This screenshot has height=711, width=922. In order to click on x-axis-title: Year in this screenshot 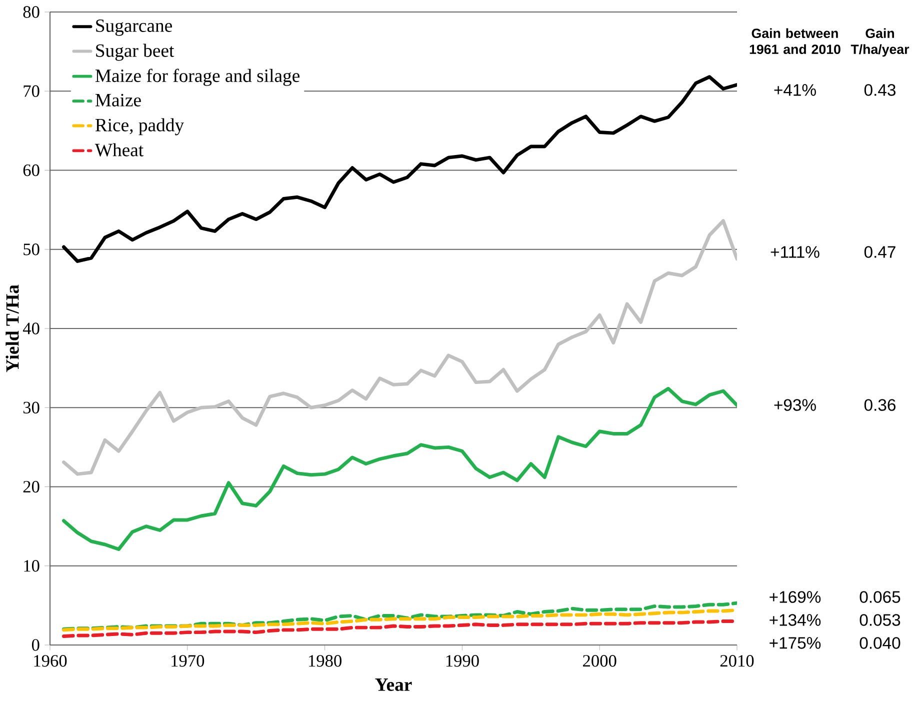, I will do `click(393, 684)`.